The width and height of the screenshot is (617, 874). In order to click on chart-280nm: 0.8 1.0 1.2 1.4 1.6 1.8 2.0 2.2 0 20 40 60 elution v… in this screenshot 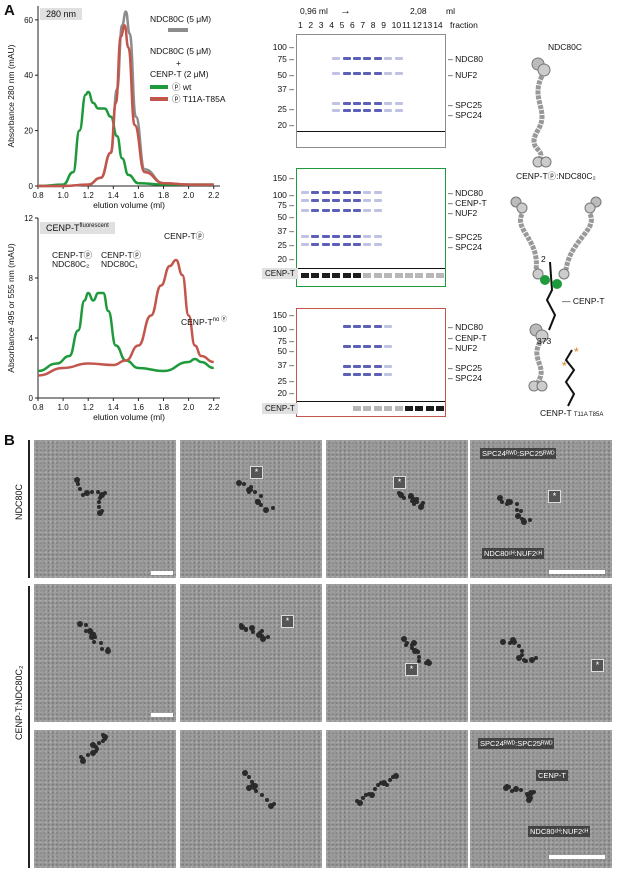, I will do `click(115, 107)`.